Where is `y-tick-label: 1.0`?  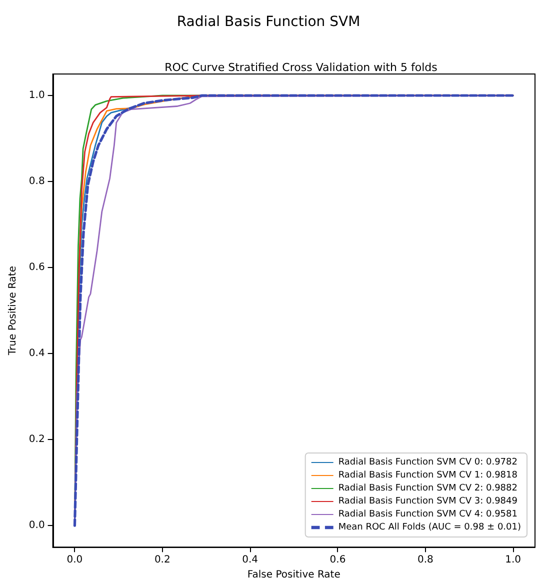 y-tick-label: 1.0 is located at coordinates (36, 96).